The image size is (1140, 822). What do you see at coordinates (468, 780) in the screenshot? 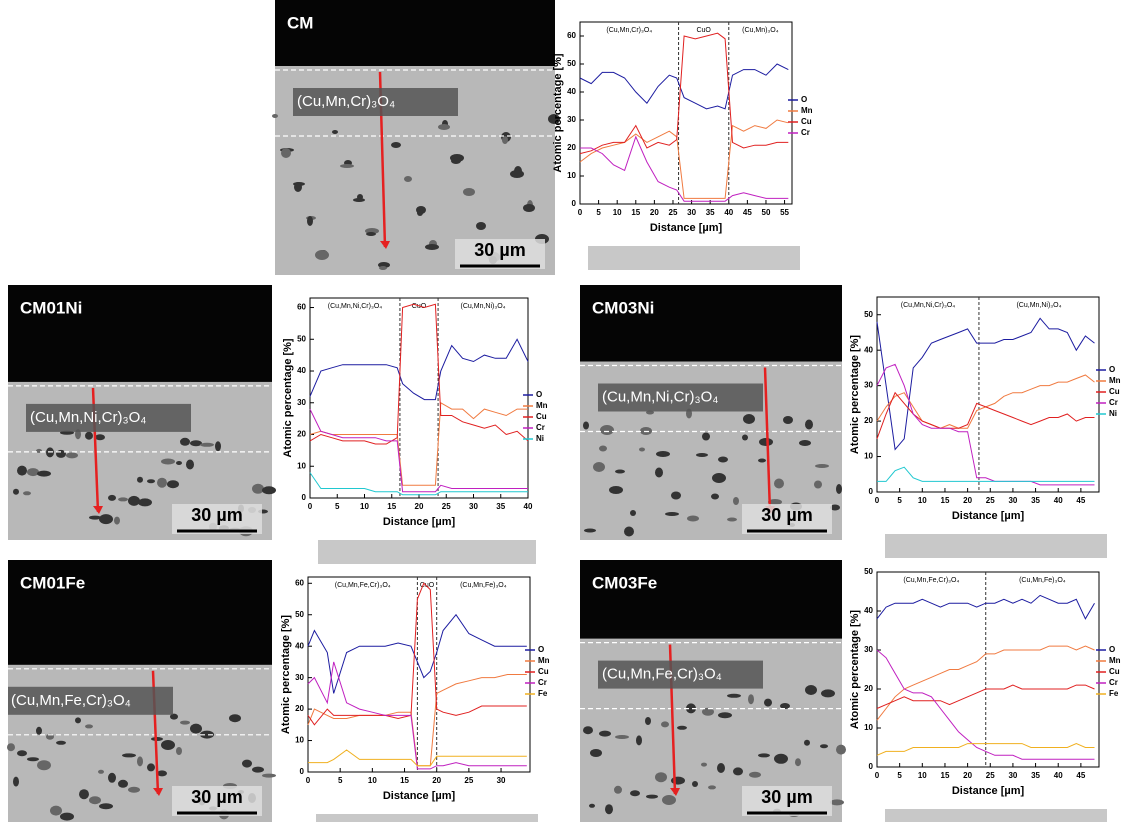
I see `x-tick-label: 25` at bounding box center [468, 780].